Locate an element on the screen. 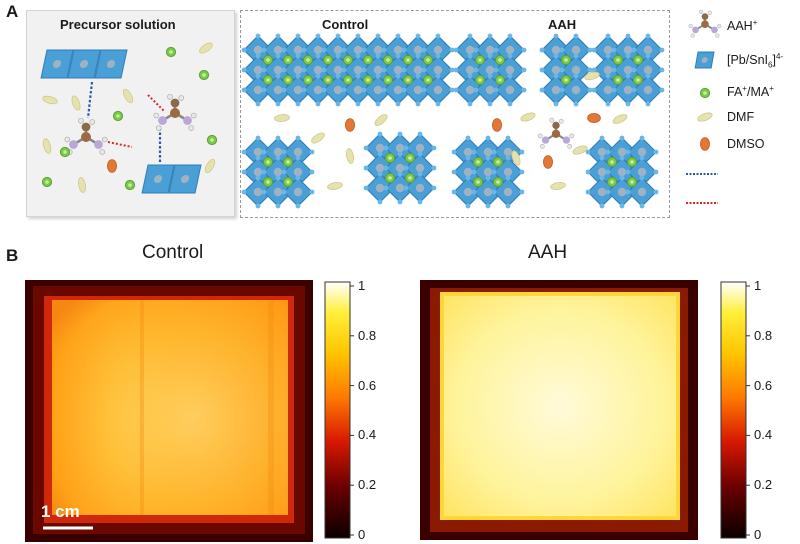 This screenshot has height=544, width=800. octahedron-icon is located at coordinates (704, 60).